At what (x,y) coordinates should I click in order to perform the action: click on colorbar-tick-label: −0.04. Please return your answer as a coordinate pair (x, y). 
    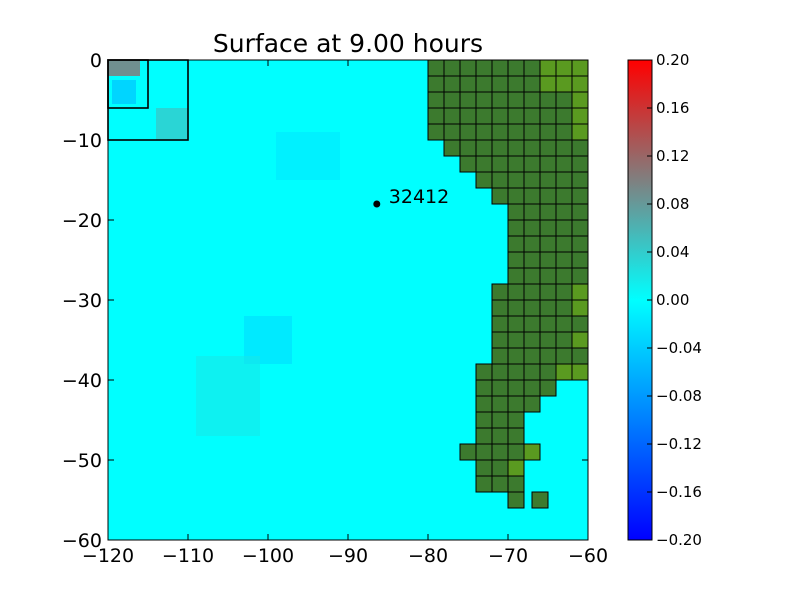
    Looking at the image, I should click on (679, 348).